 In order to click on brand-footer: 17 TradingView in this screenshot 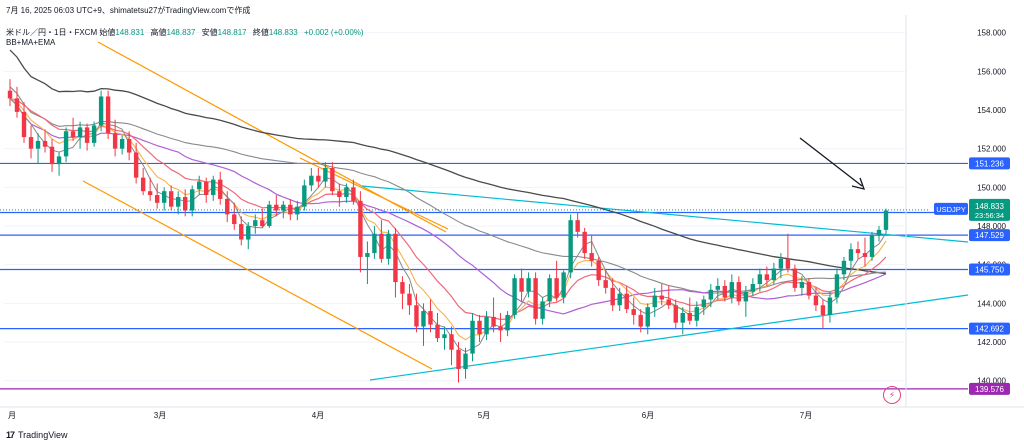, I will do `click(37, 435)`.